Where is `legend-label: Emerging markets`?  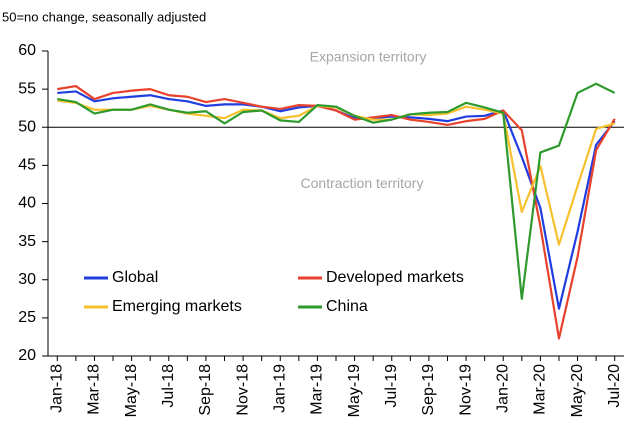
legend-label: Emerging markets is located at coordinates (177, 306).